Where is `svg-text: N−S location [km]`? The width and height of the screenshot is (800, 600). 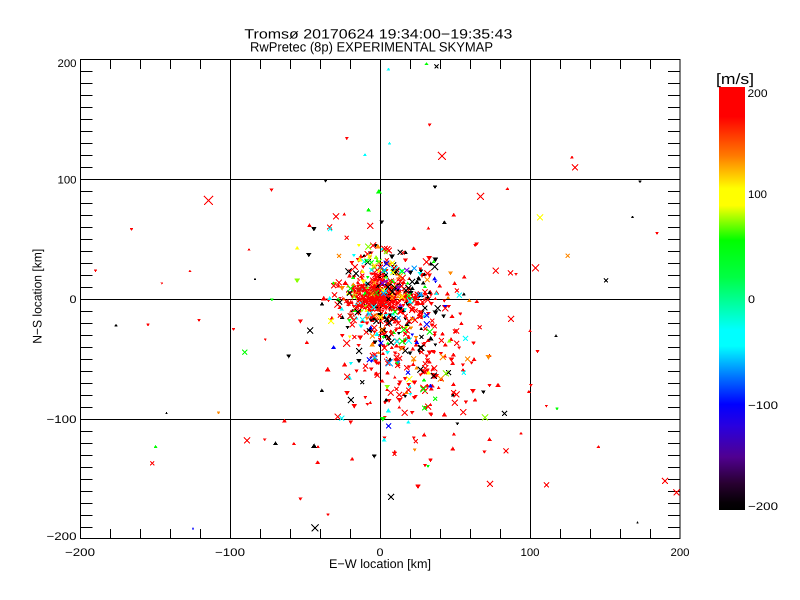
svg-text: N−S location [km] is located at coordinates (38, 296).